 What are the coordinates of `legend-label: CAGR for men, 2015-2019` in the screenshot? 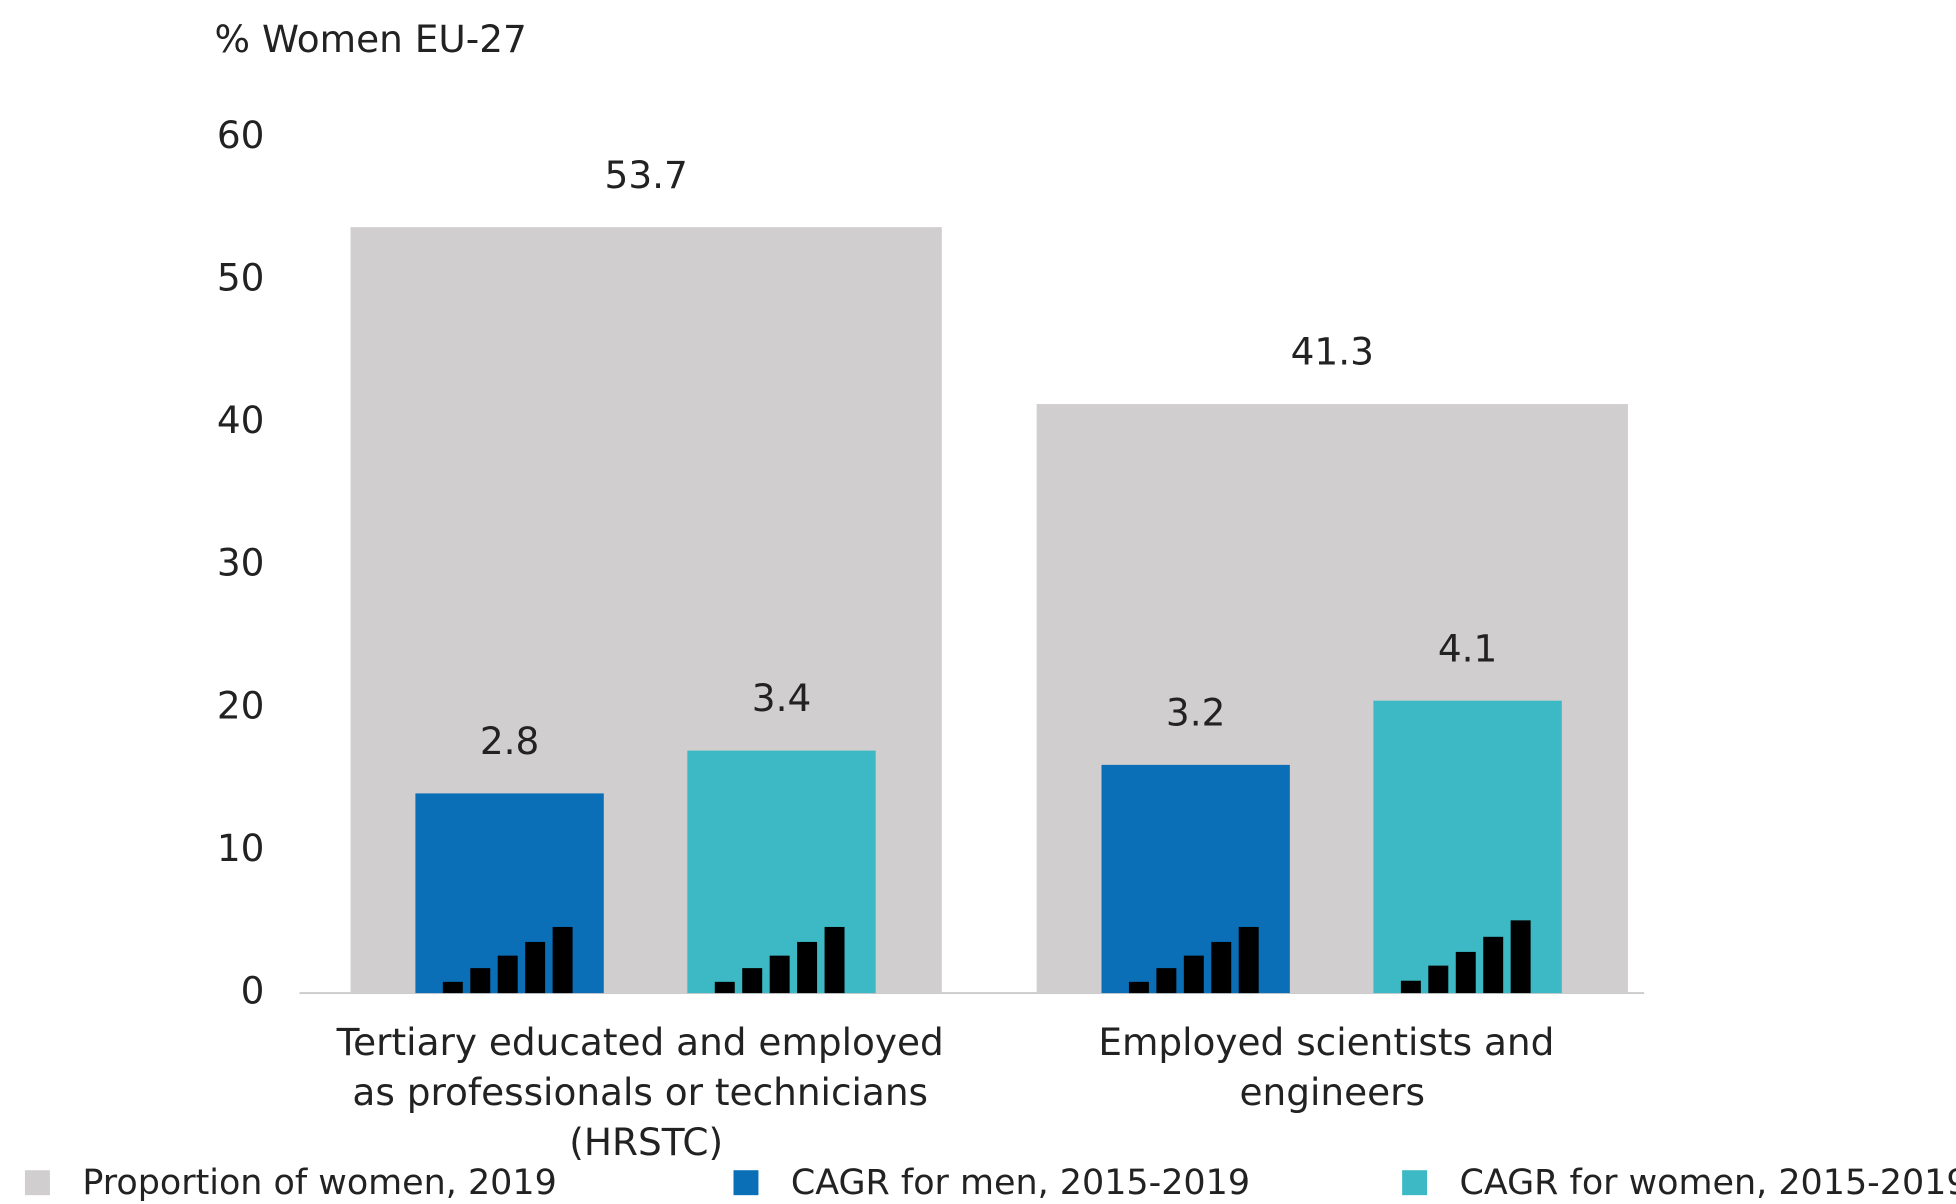 It's located at (1020, 1183).